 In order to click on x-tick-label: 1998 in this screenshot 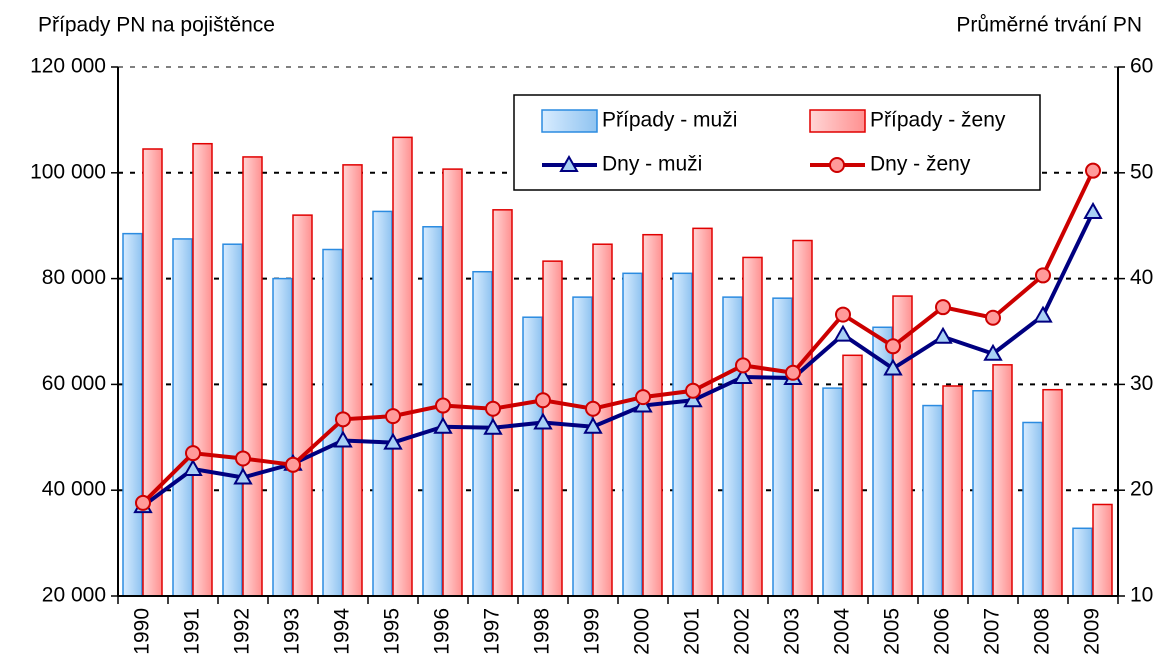, I will do `click(542, 631)`.